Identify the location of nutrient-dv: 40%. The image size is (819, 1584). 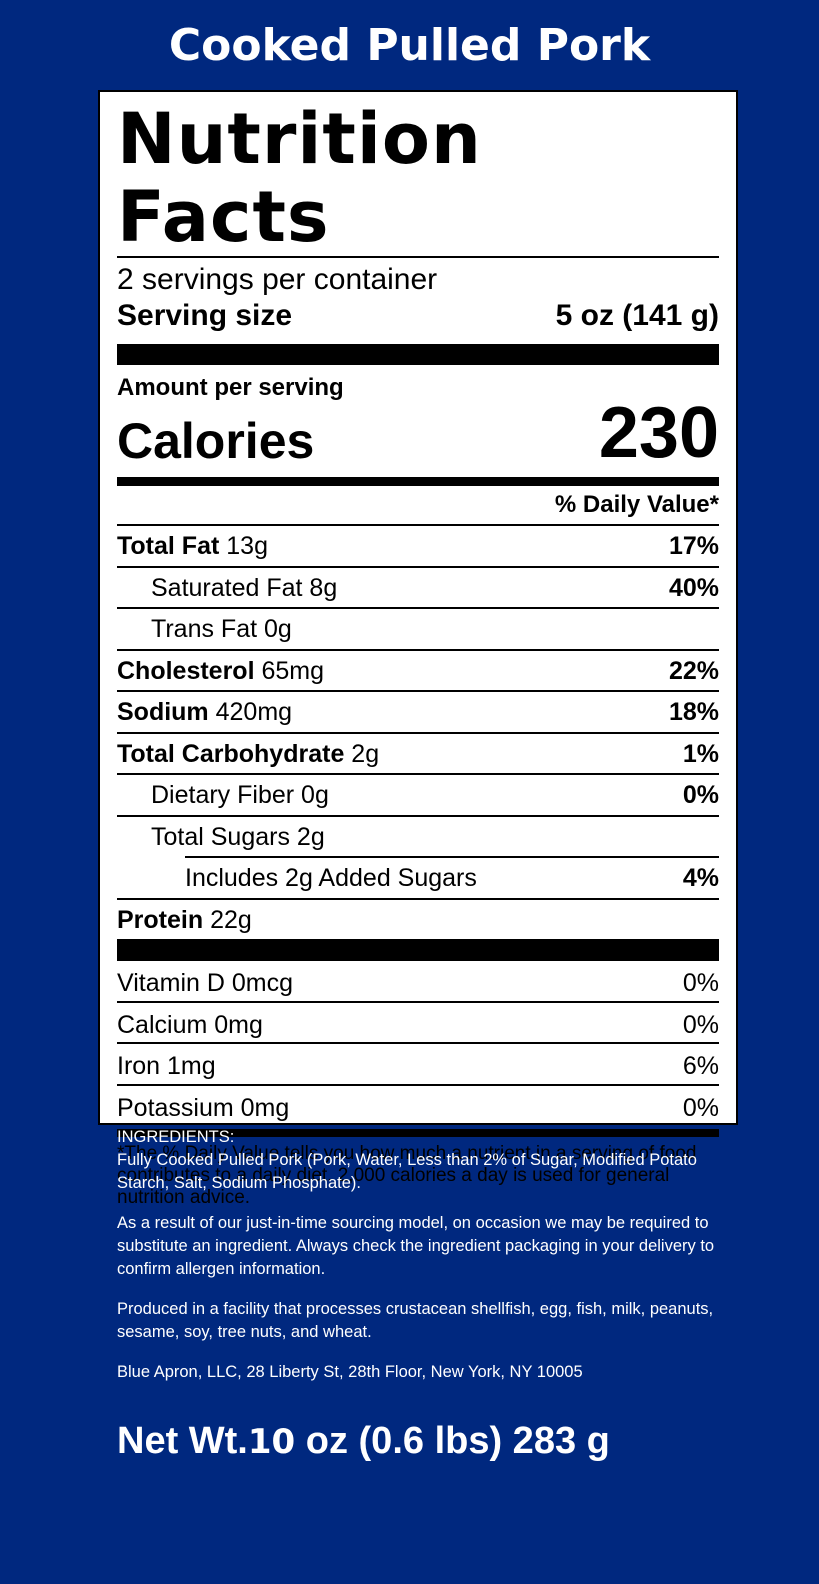
(693, 587).